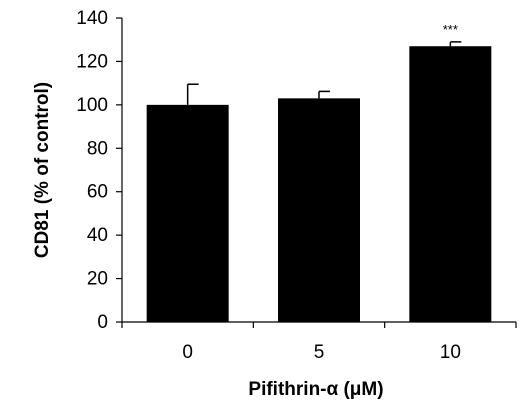 The image size is (530, 412). I want to click on significance-label: ***, so click(450, 29).